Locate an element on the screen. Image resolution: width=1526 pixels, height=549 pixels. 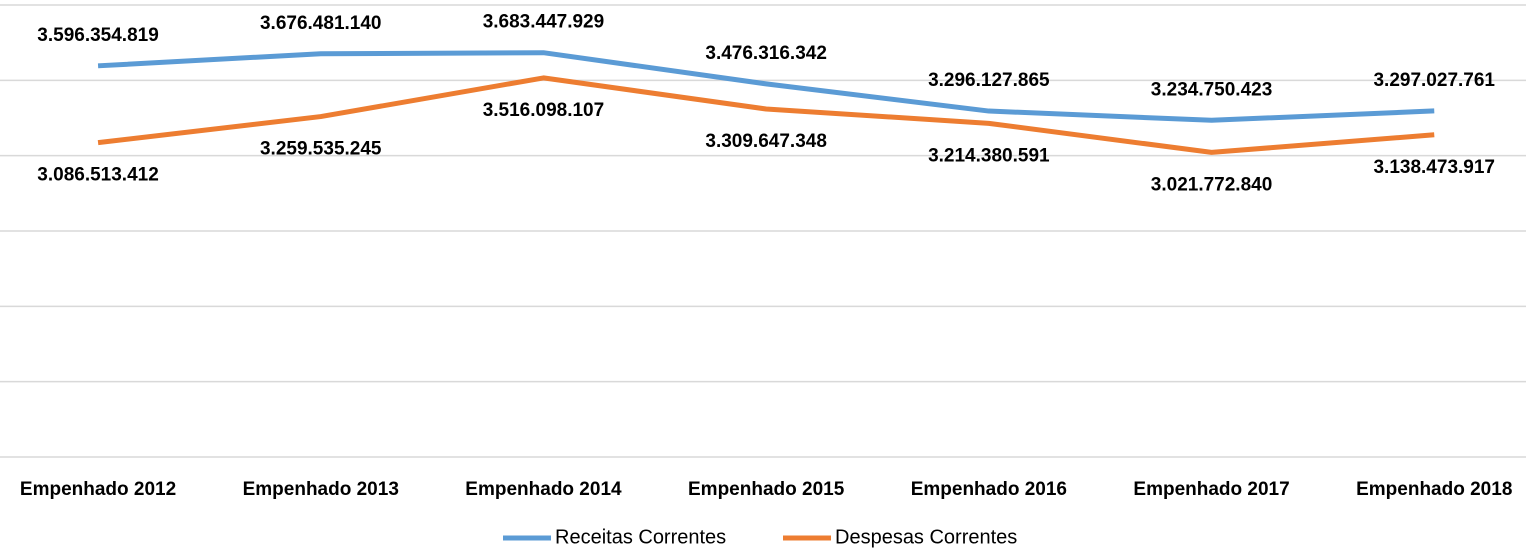
data-label: 3.596.354.819 is located at coordinates (98, 35).